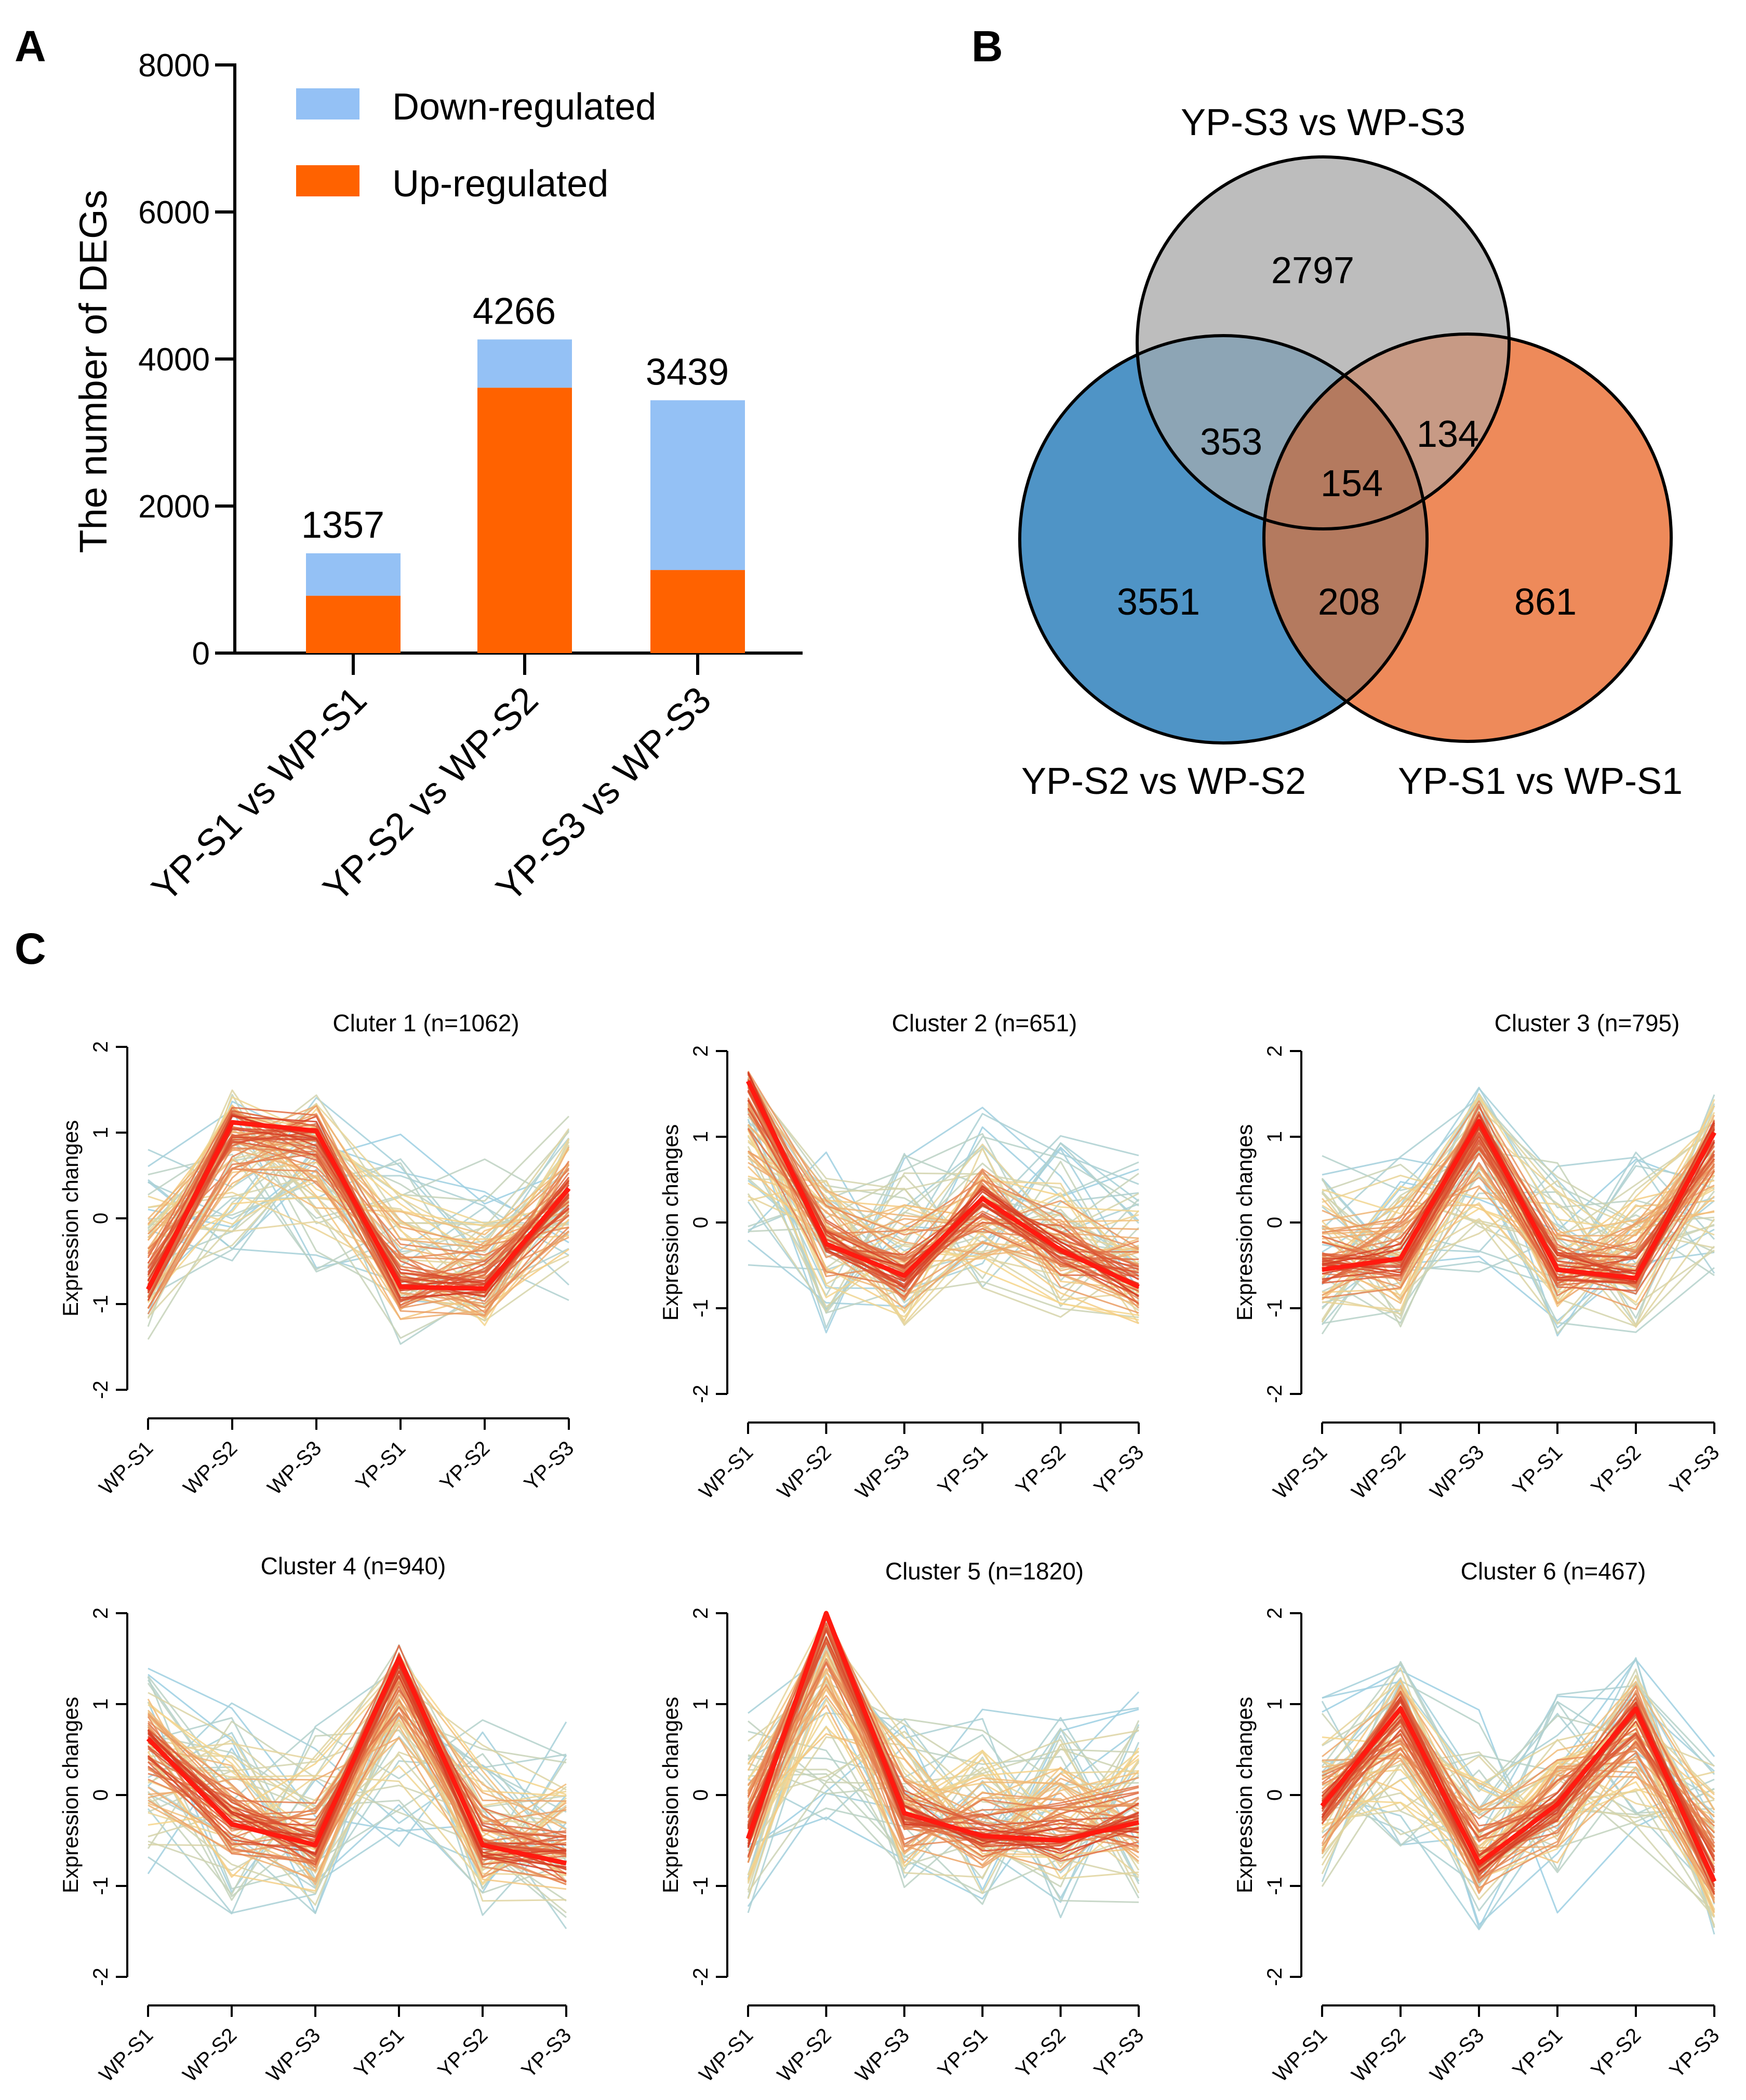 This screenshot has height=2100, width=1746. I want to click on bar-total-label: 4266, so click(514, 311).